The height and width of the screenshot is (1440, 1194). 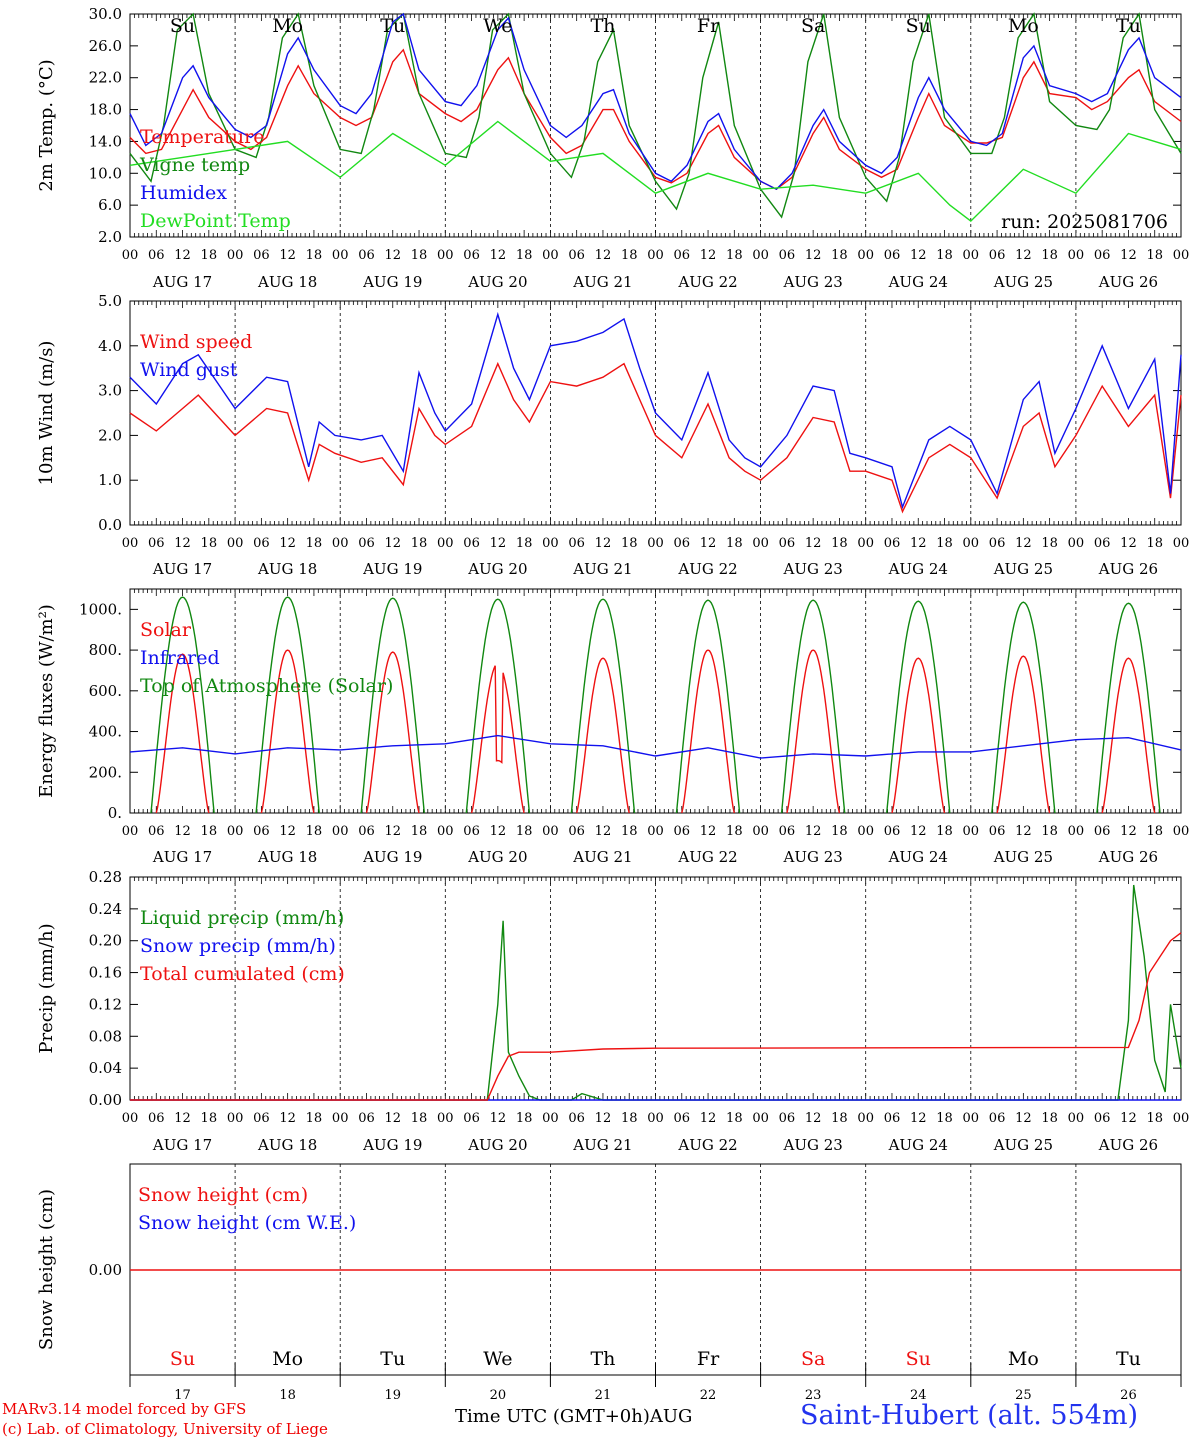 I want to click on weekday-label: Tu, so click(x=392, y=1359).